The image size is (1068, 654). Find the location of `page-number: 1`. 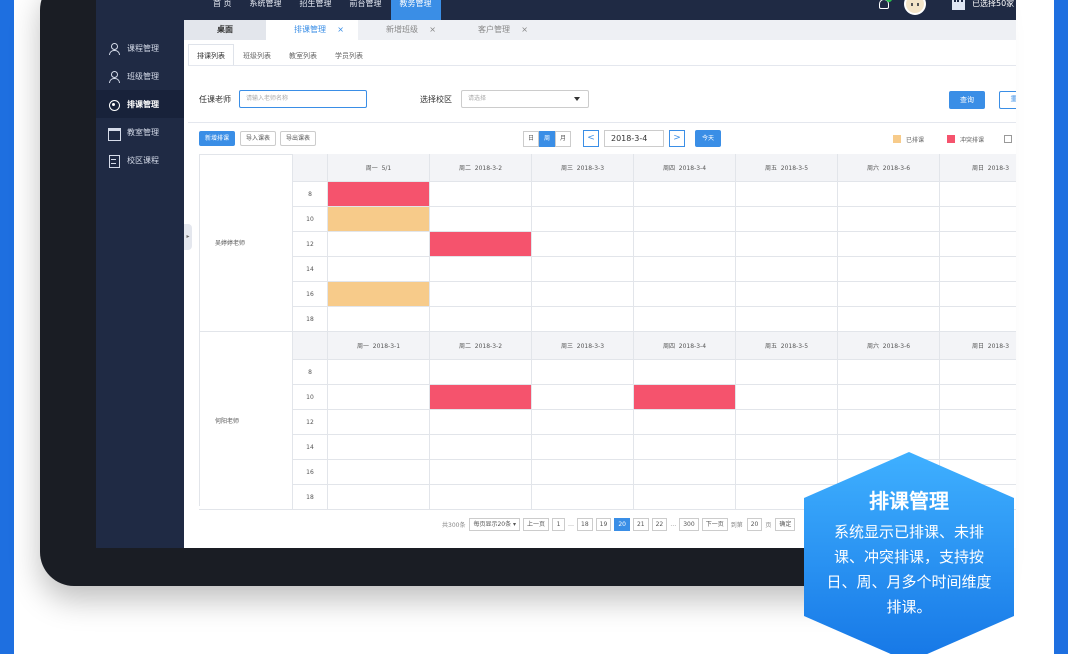

page-number: 1 is located at coordinates (559, 524).